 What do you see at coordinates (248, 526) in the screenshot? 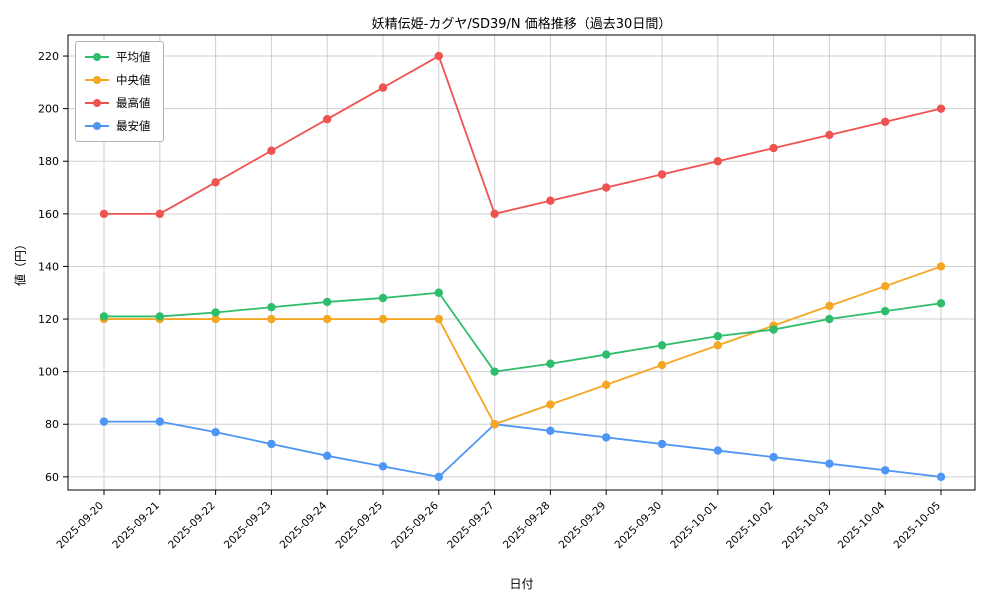
I see `x-tick-label: 2025-09-23` at bounding box center [248, 526].